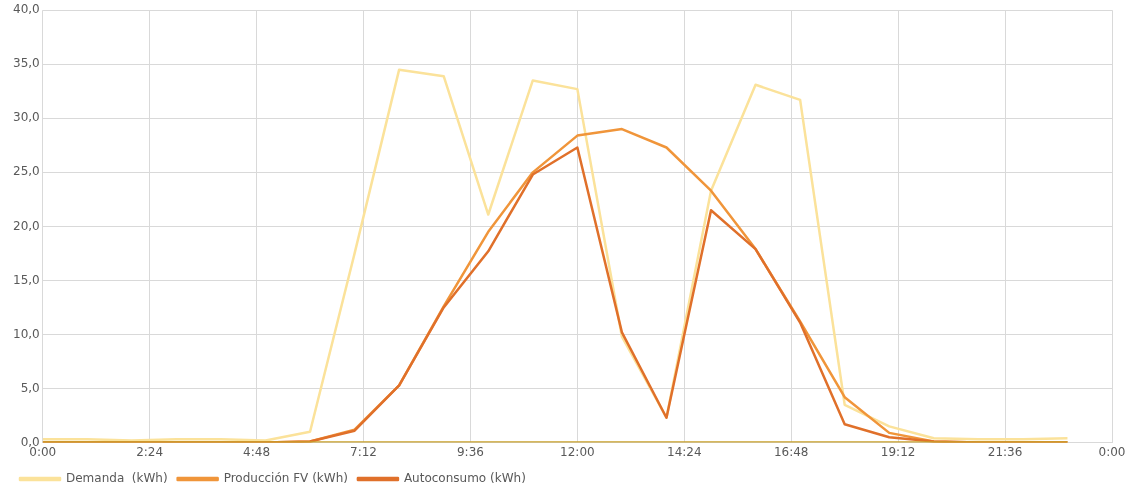 The height and width of the screenshot is (499, 1132). Describe the element at coordinates (898, 451) in the screenshot. I see `x-tick-label: 19:12` at that location.